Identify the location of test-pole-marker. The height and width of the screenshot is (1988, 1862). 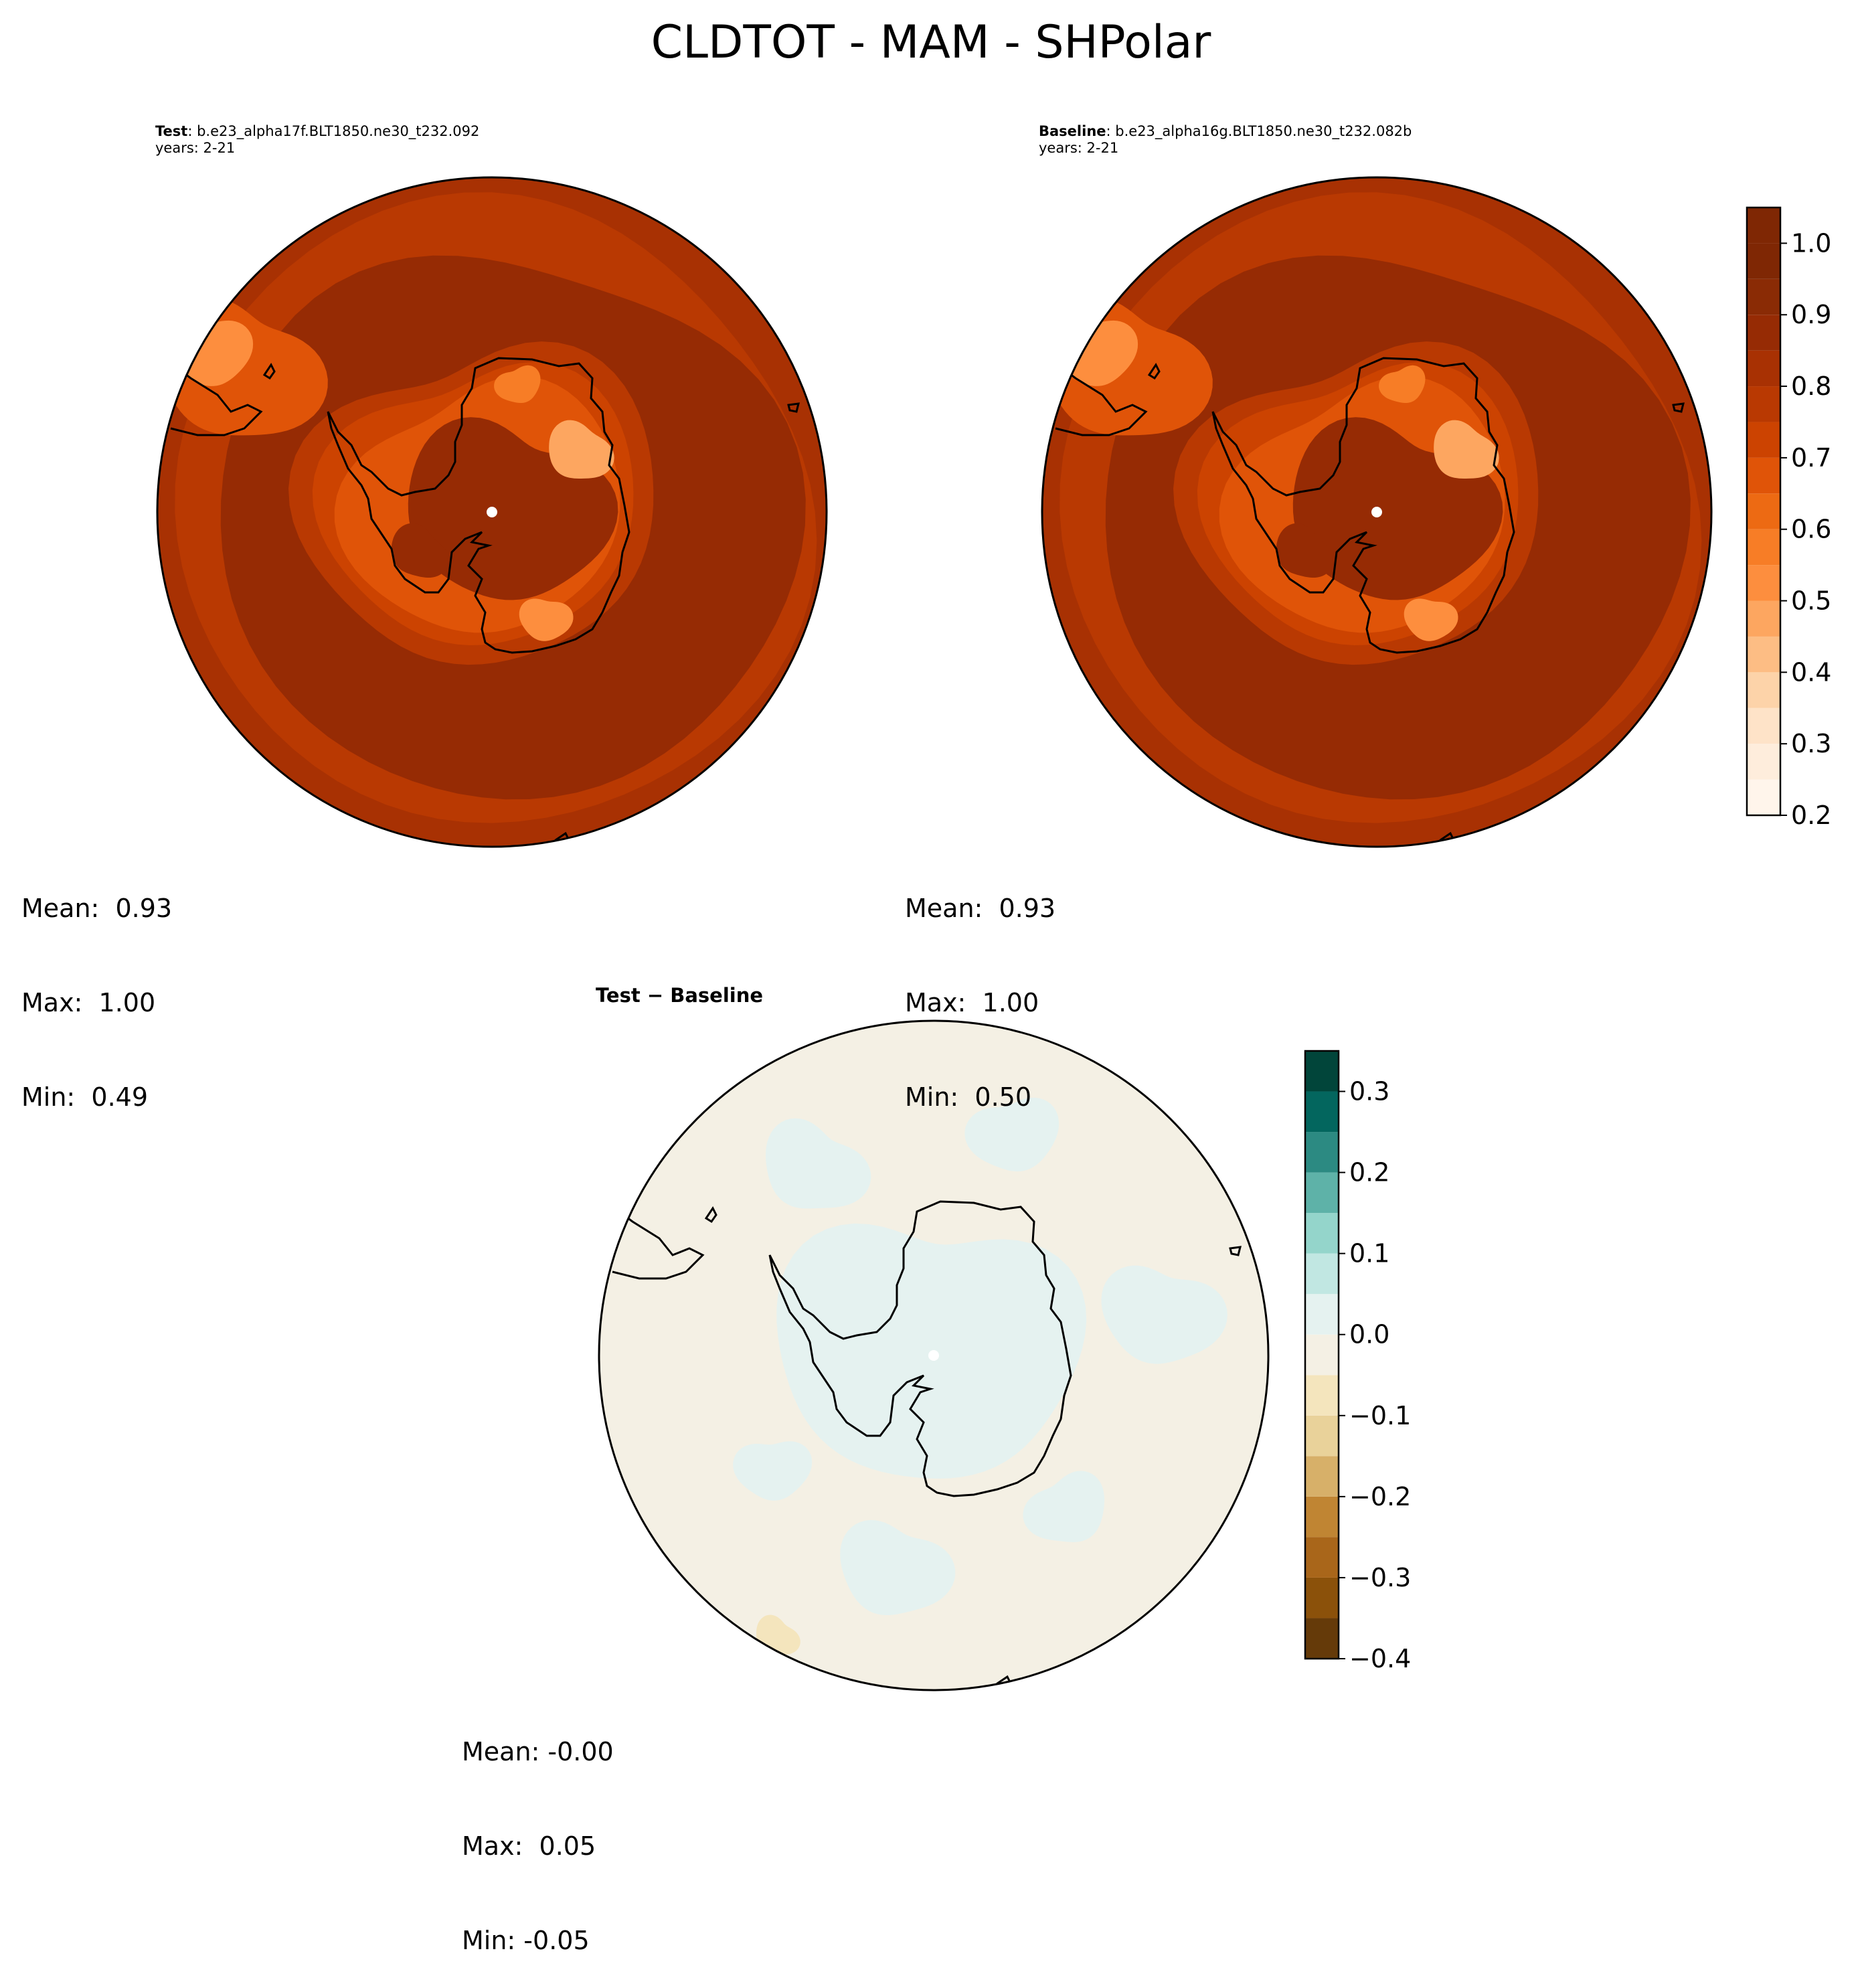
(492, 512).